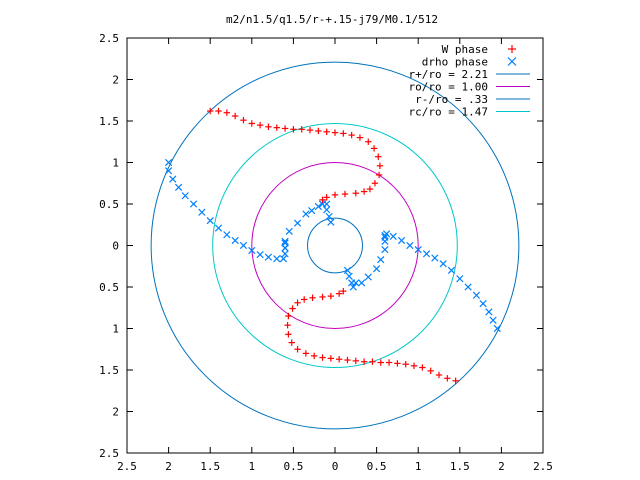 The height and width of the screenshot is (480, 640). I want to click on x-tick-label: 2, so click(168, 466).